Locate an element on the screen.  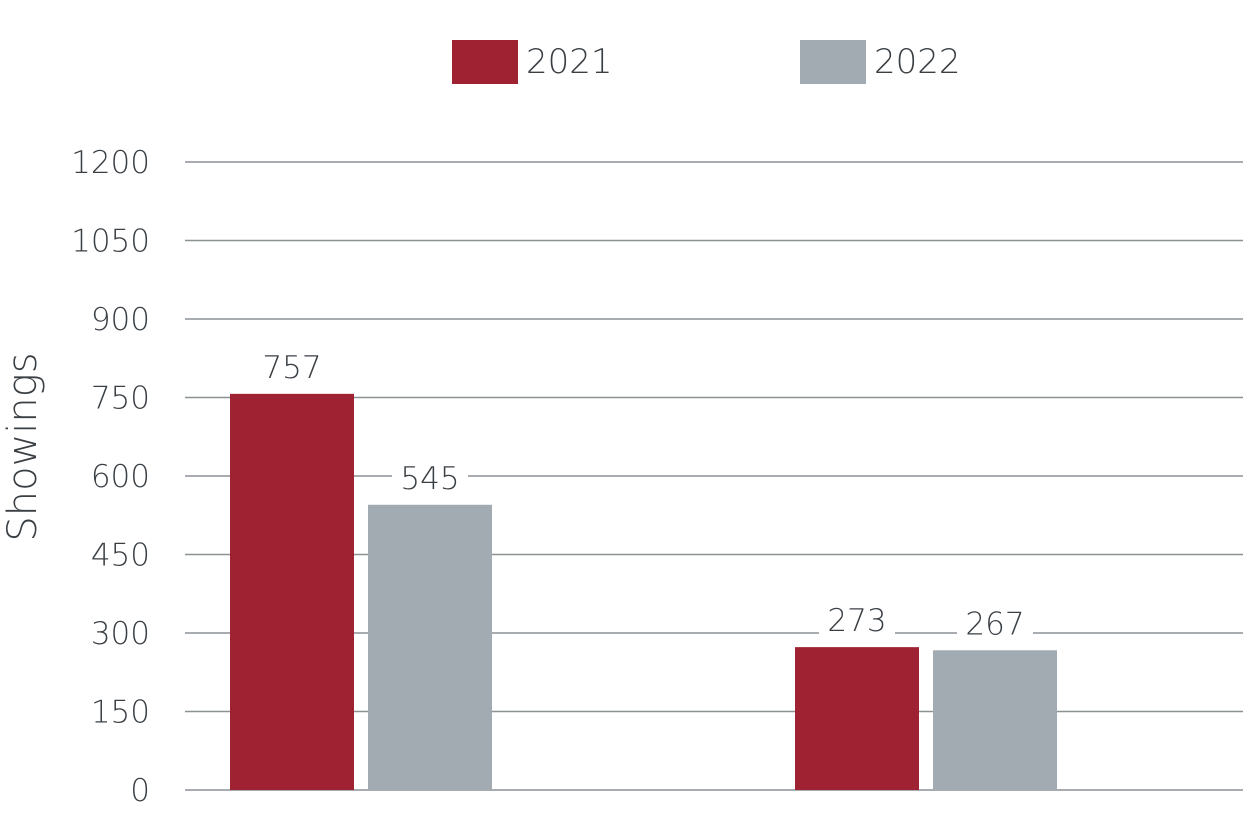
legend-2022: 2022 is located at coordinates (880, 62).